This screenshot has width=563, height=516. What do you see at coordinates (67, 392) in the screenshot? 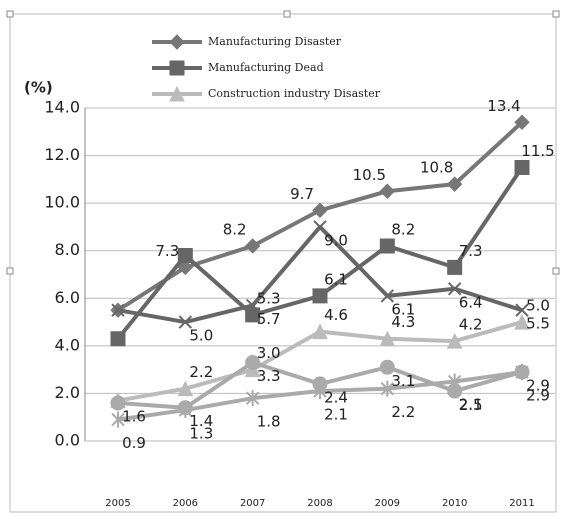
I see `y-tick-label: 2.0` at bounding box center [67, 392].